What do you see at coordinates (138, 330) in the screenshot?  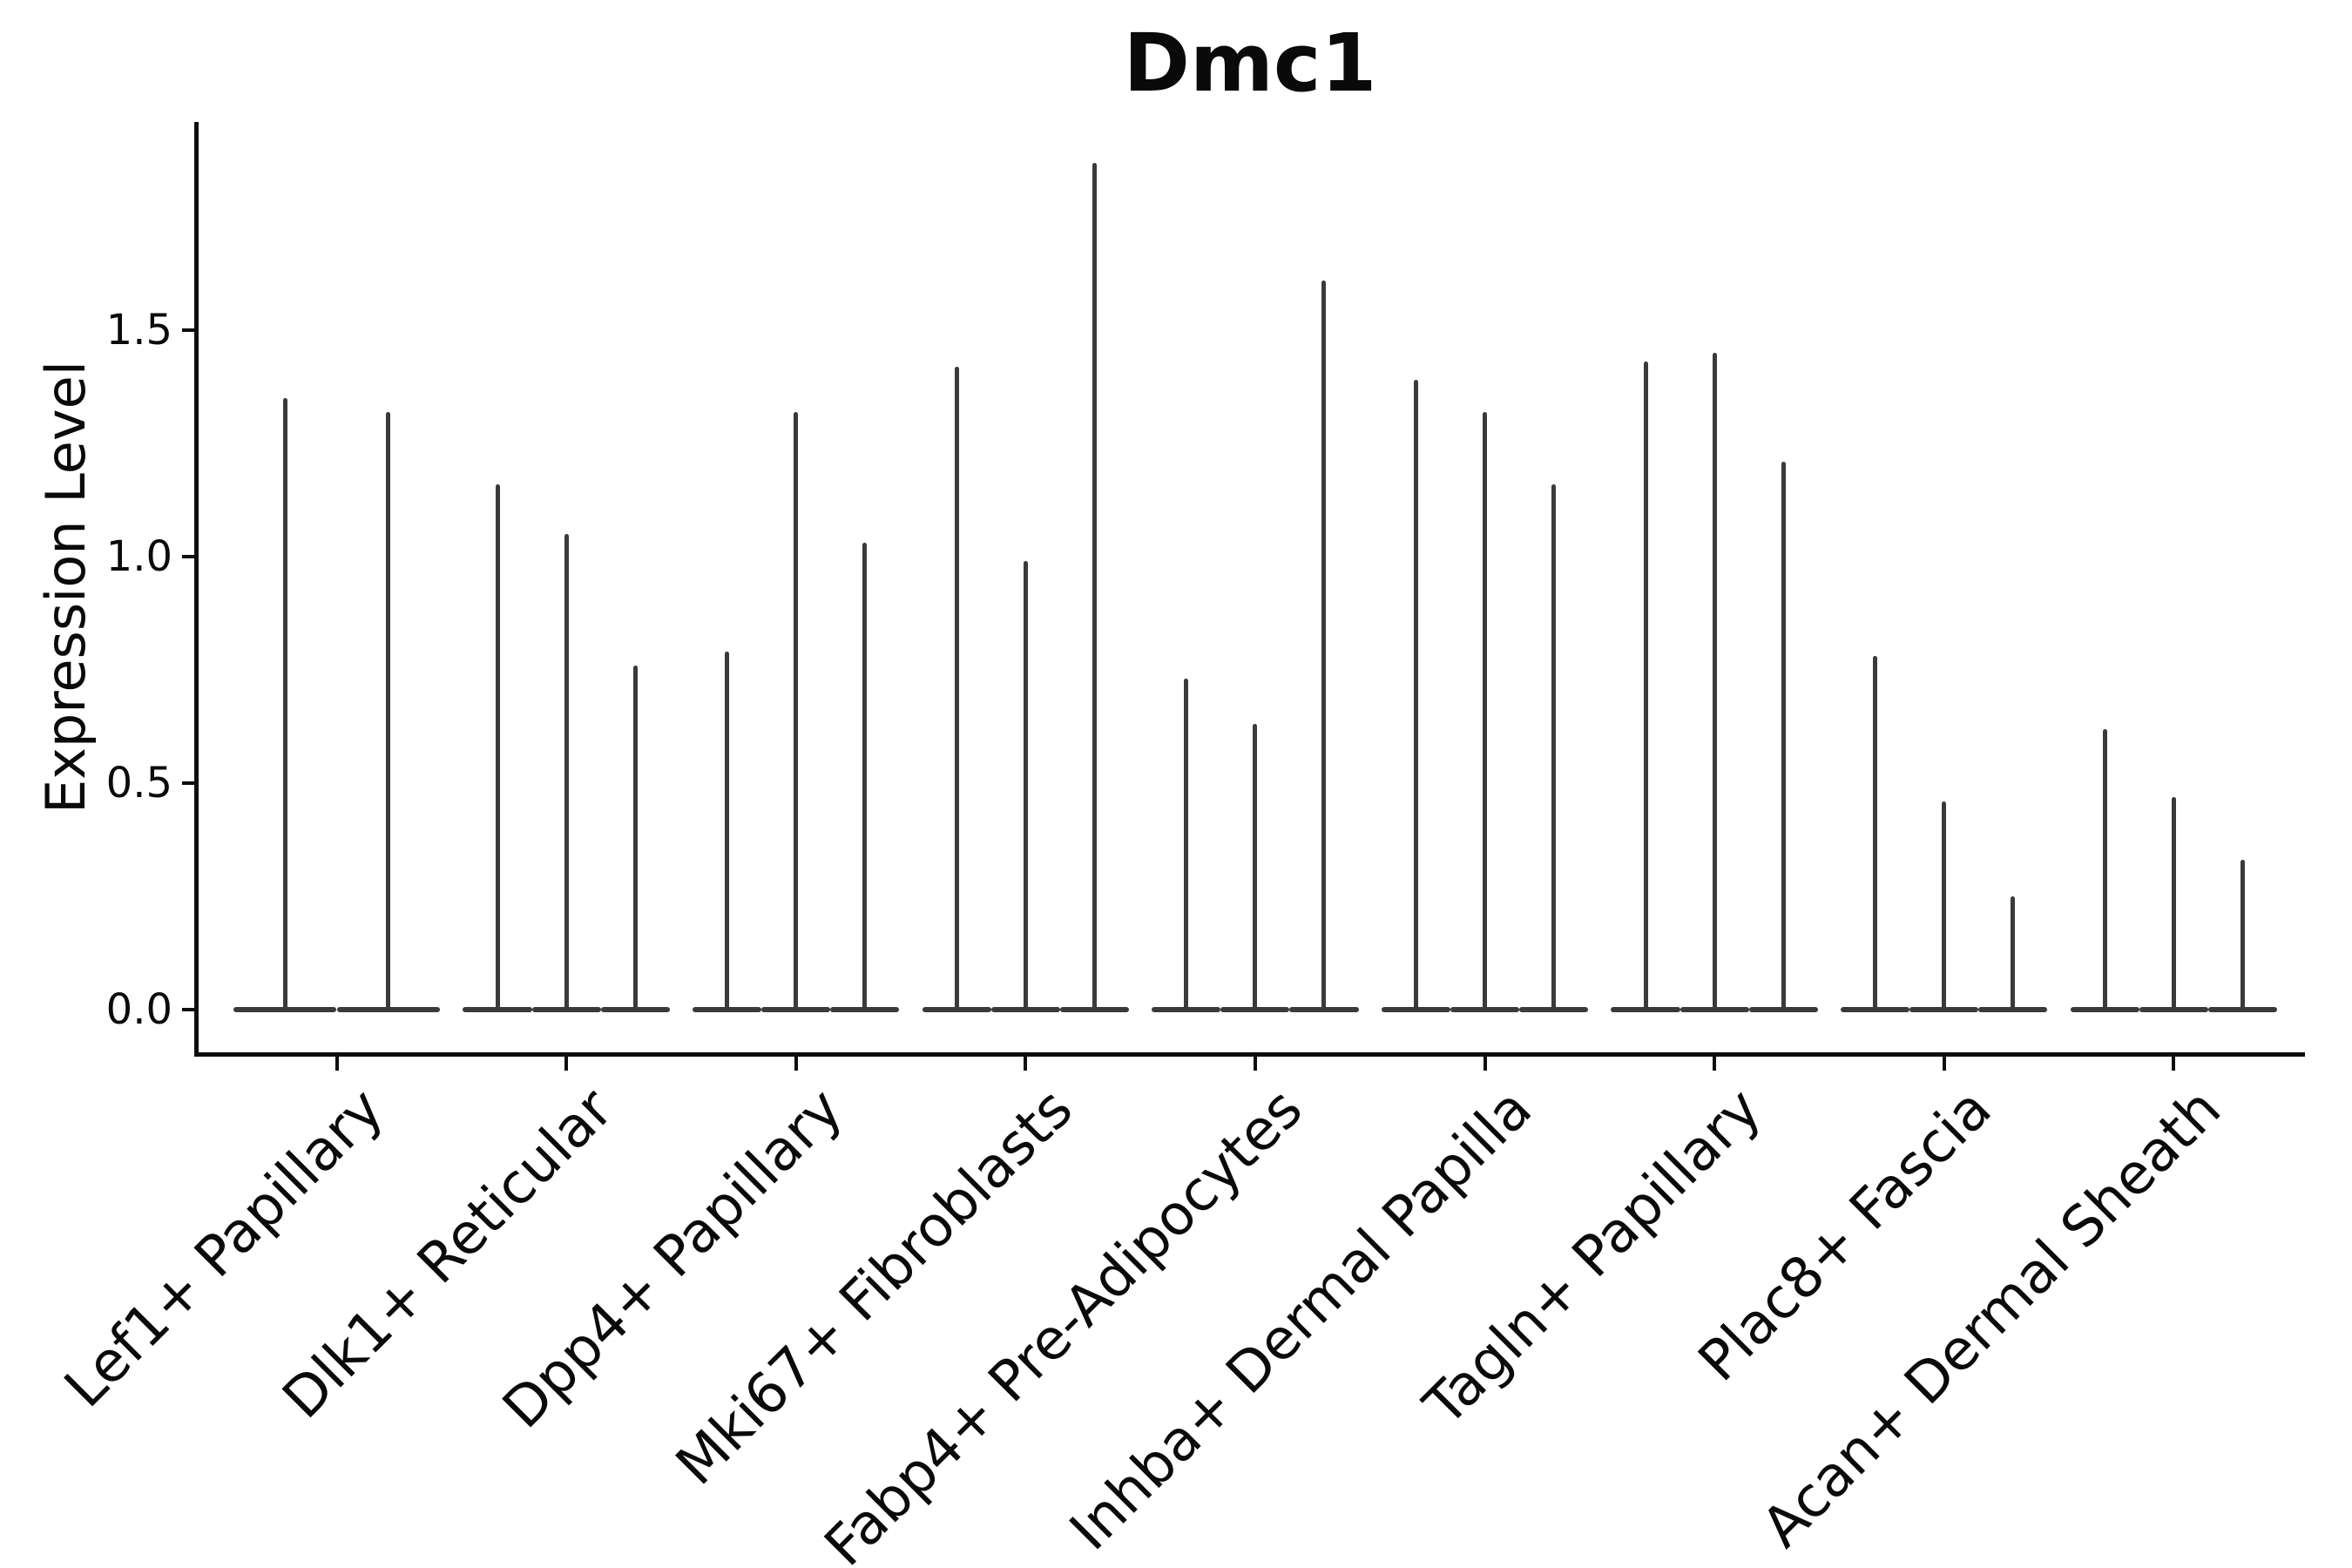 I see `y-tick-label: 1.5` at bounding box center [138, 330].